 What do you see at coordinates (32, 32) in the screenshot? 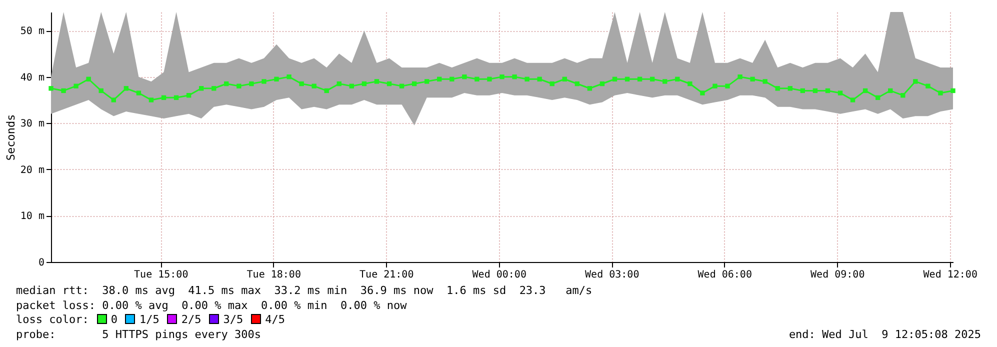
I see `y-tick-label: 50 m` at bounding box center [32, 32].